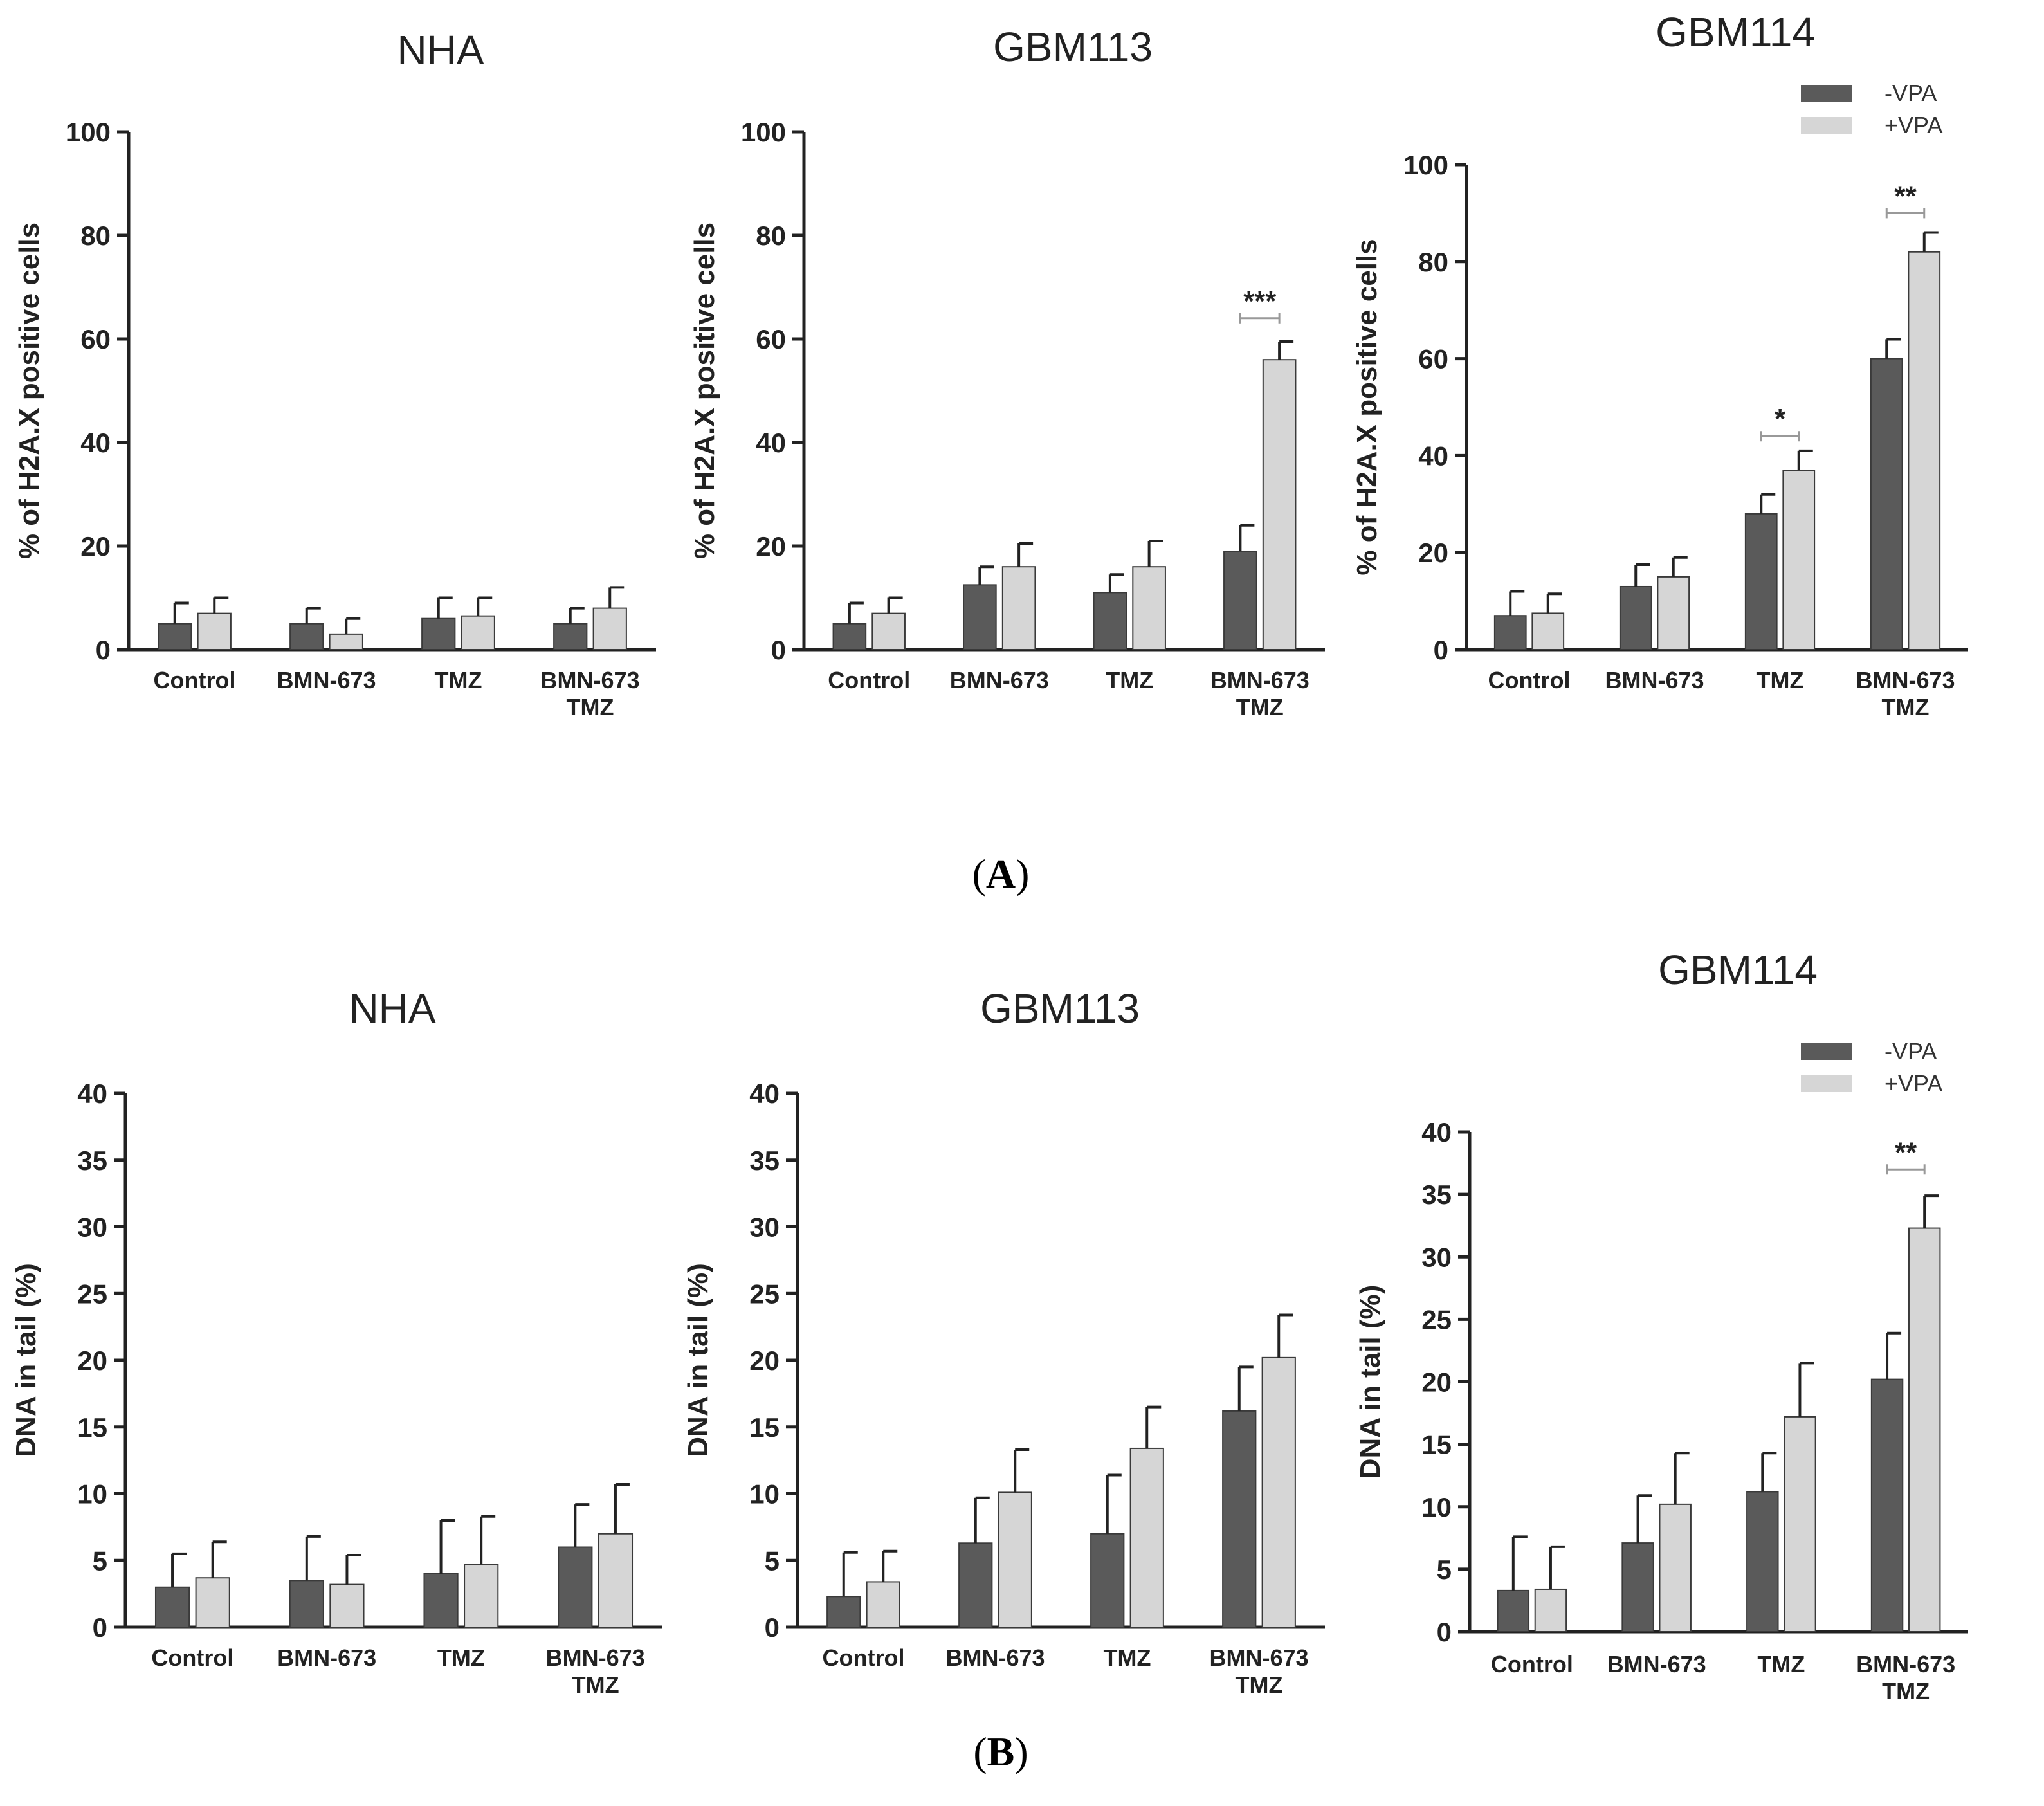  Describe the element at coordinates (764, 1160) in the screenshot. I see `y-tick-label: 35` at that location.